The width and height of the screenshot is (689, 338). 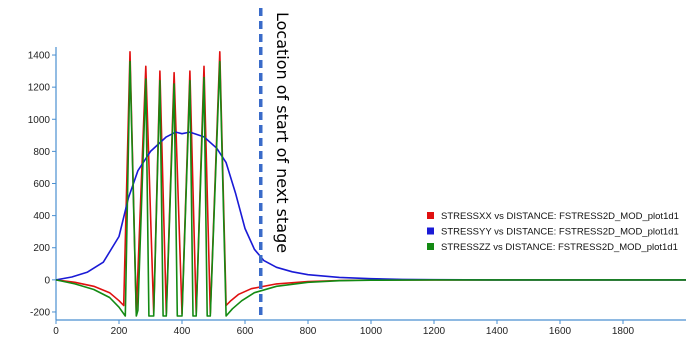 What do you see at coordinates (497, 331) in the screenshot?
I see `x-tick-label: 1400` at bounding box center [497, 331].